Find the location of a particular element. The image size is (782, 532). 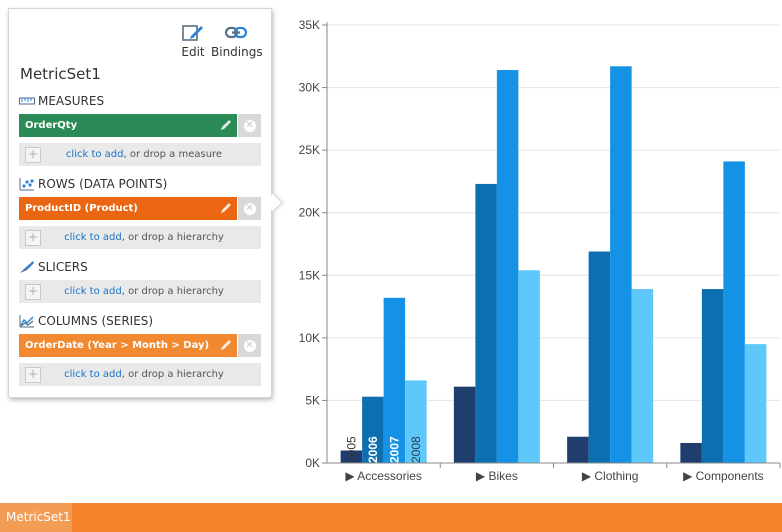

section-slicers-label: SLICERS is located at coordinates (63, 267).